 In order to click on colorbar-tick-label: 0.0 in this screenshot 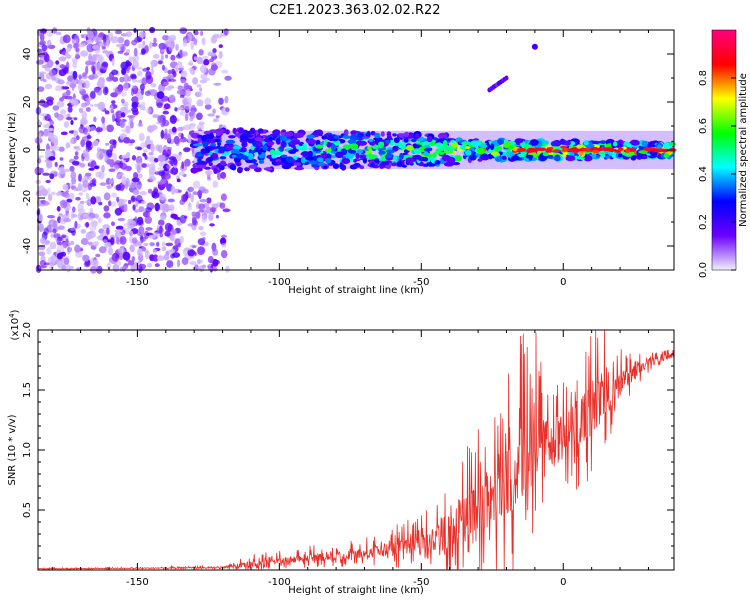, I will do `click(703, 270)`.